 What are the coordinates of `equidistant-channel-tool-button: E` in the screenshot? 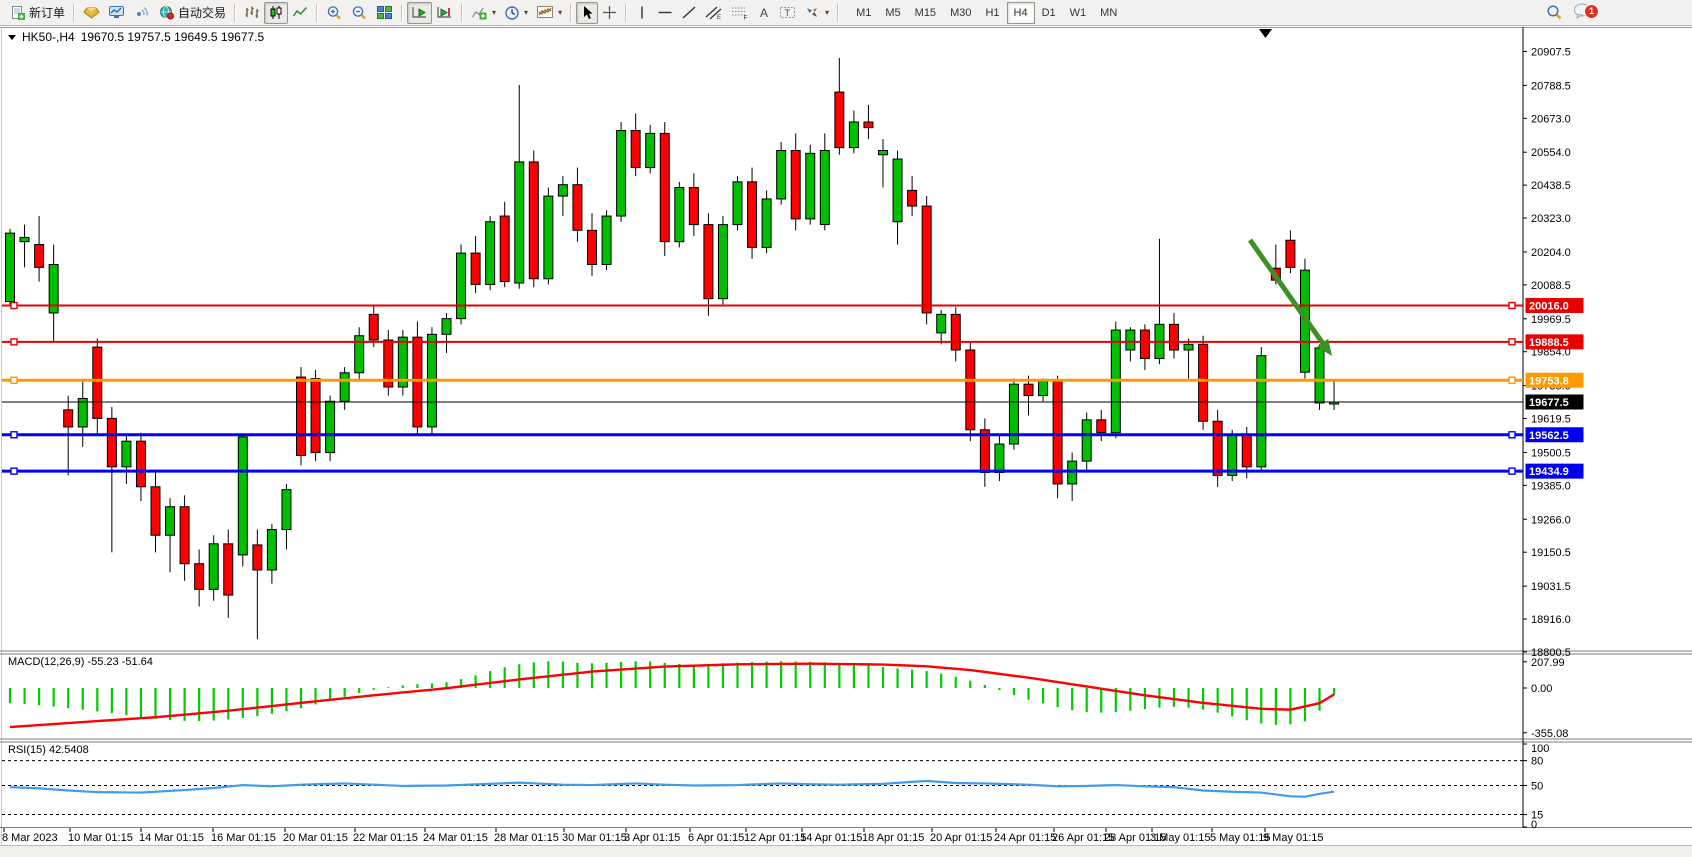 It's located at (714, 13).